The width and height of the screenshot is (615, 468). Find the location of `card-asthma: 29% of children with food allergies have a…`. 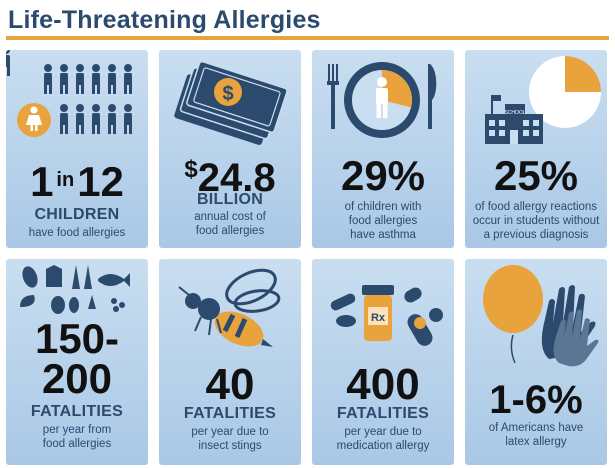

card-asthma: 29% of children with food allergies have a… is located at coordinates (383, 149).